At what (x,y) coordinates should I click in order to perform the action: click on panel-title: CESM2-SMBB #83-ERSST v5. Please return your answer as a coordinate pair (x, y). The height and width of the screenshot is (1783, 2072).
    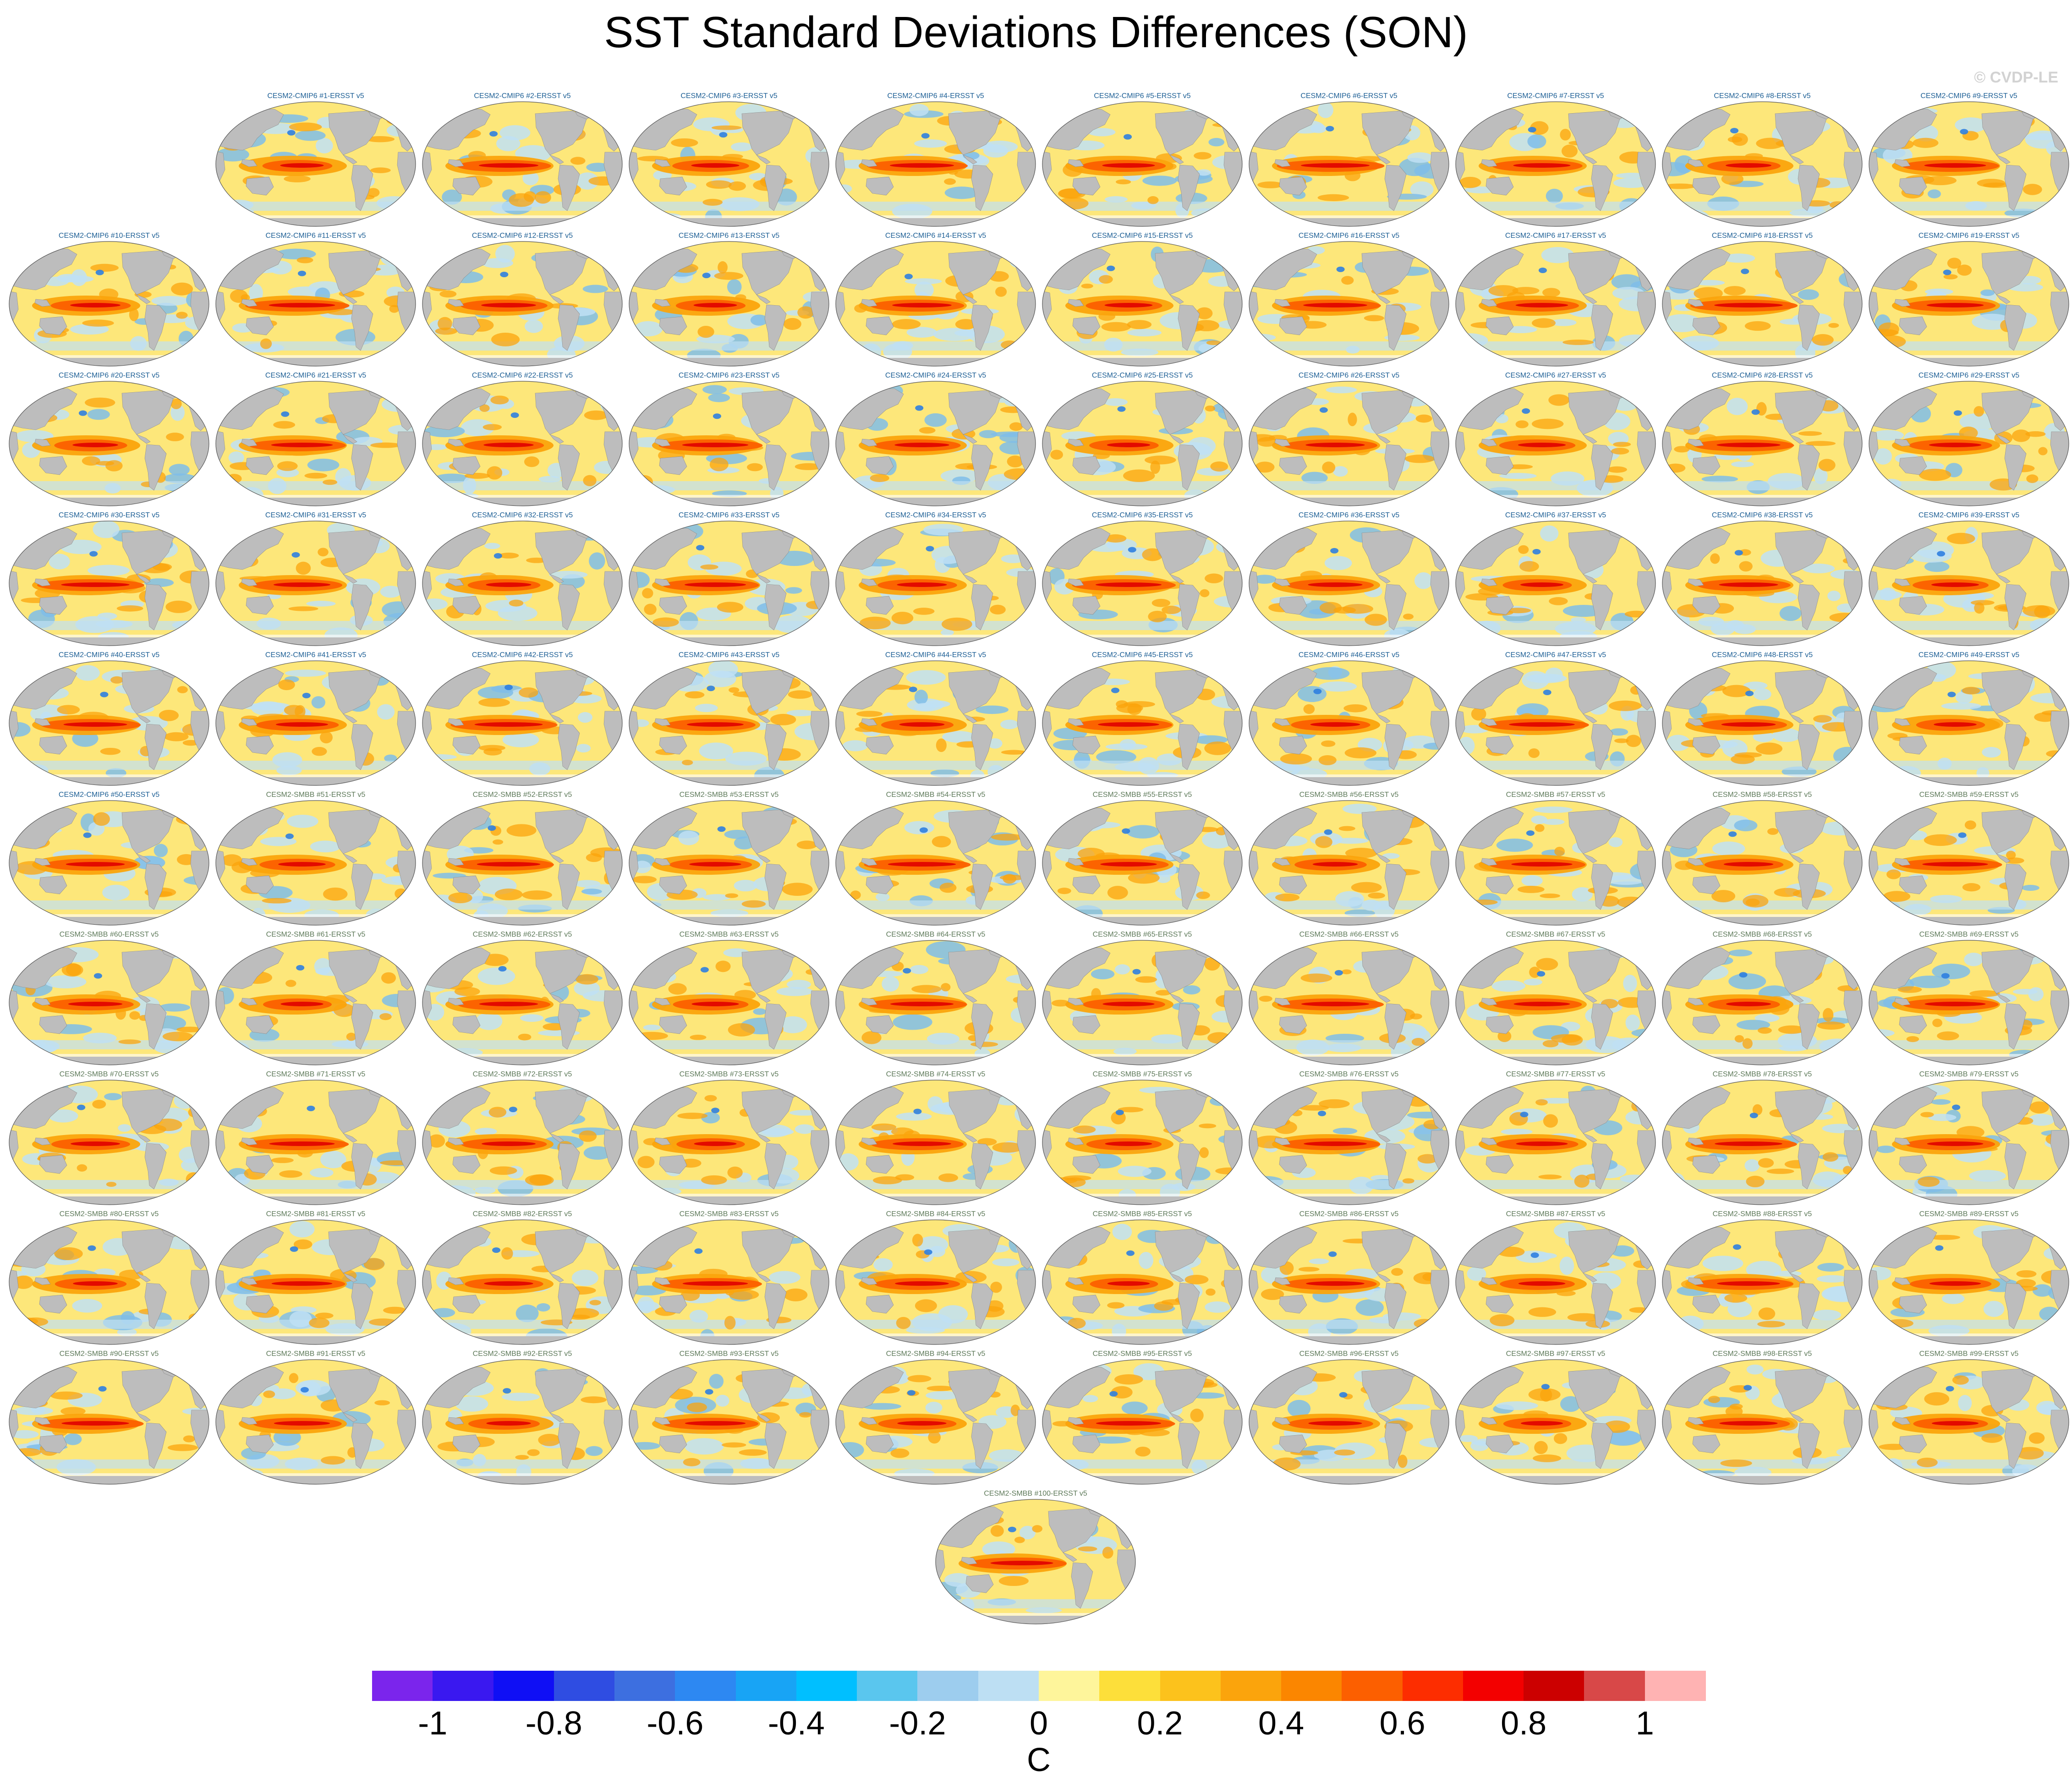
    Looking at the image, I should click on (729, 1214).